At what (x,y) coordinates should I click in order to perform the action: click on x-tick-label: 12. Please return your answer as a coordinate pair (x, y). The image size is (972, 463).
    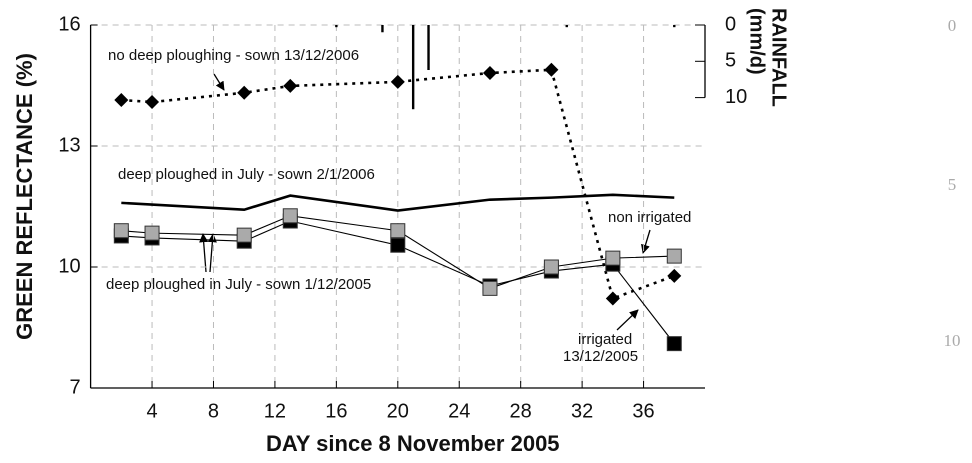
    Looking at the image, I should click on (275, 411).